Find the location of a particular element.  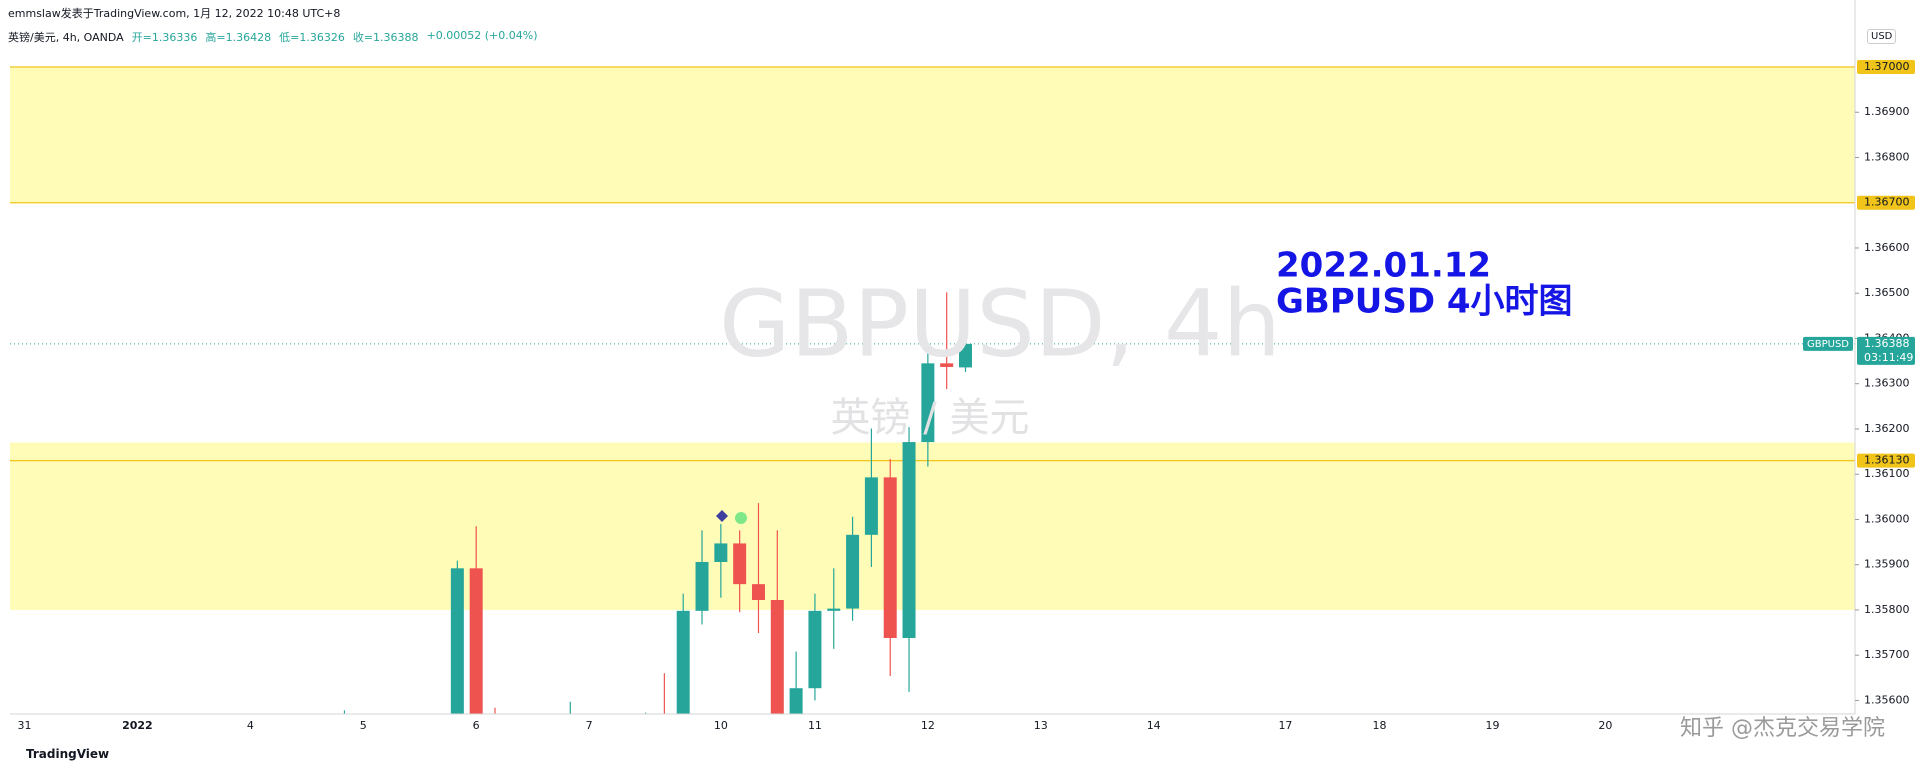

price-tag is located at coordinates (1886, 350).